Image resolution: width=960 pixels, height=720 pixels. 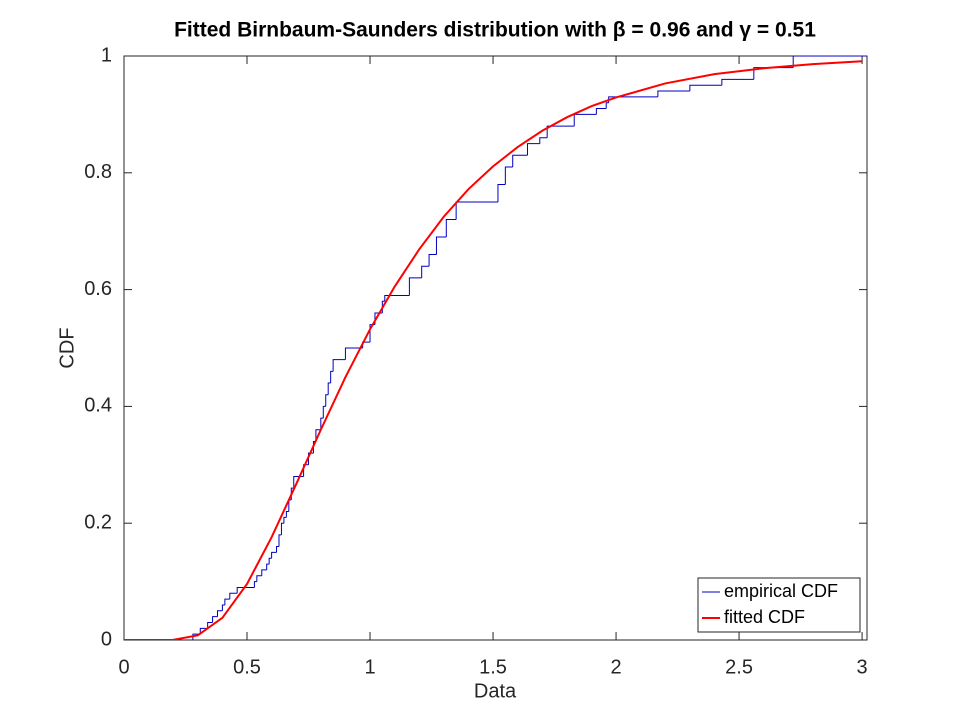 What do you see at coordinates (764, 617) in the screenshot?
I see `legend-label: fitted CDF` at bounding box center [764, 617].